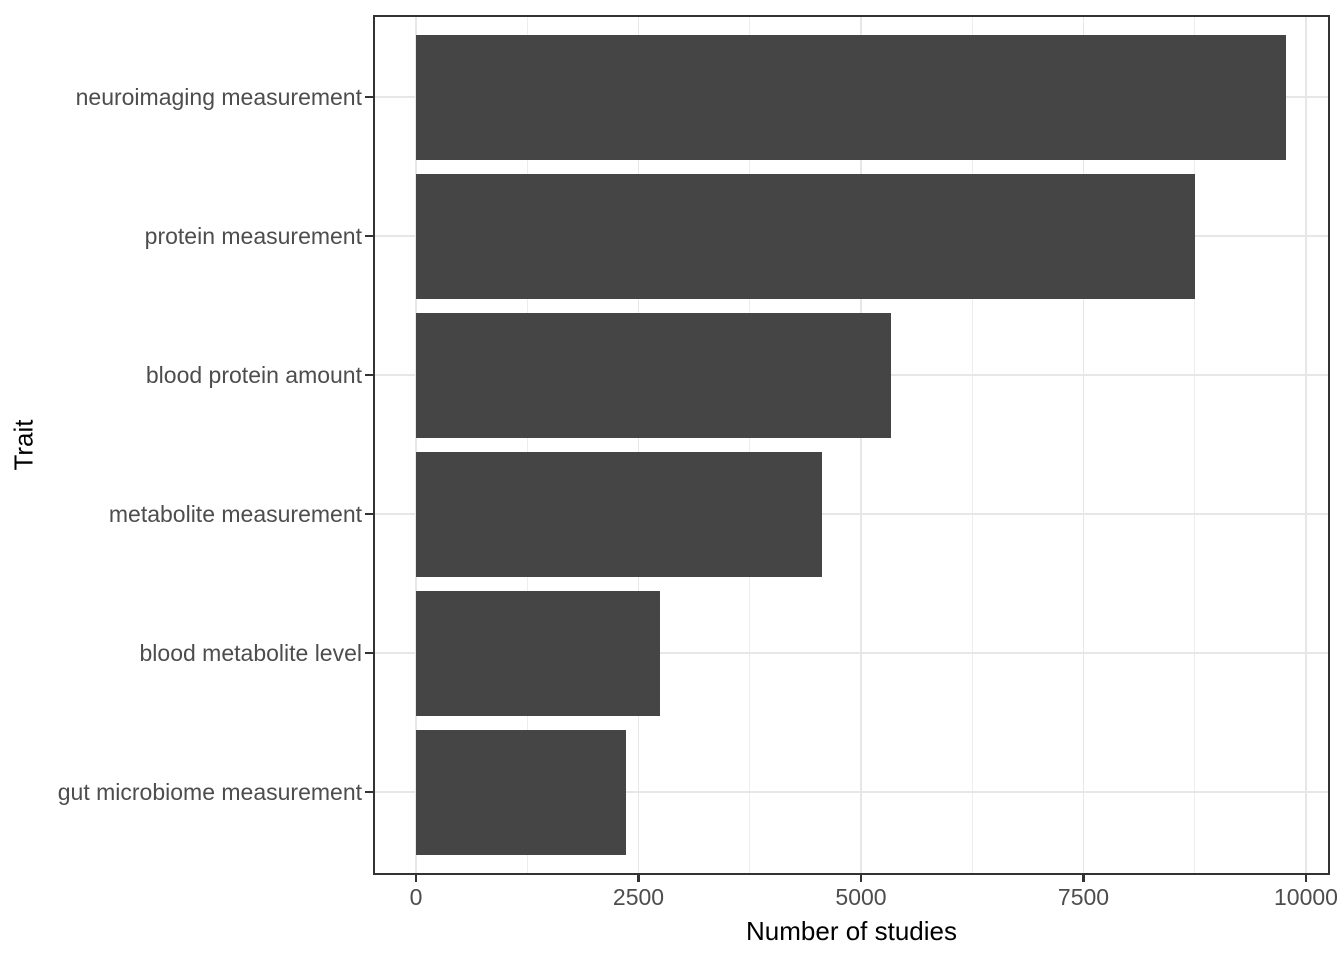 This screenshot has width=1344, height=960. What do you see at coordinates (218, 97) in the screenshot?
I see `y-tick-label: neuroimaging measurement` at bounding box center [218, 97].